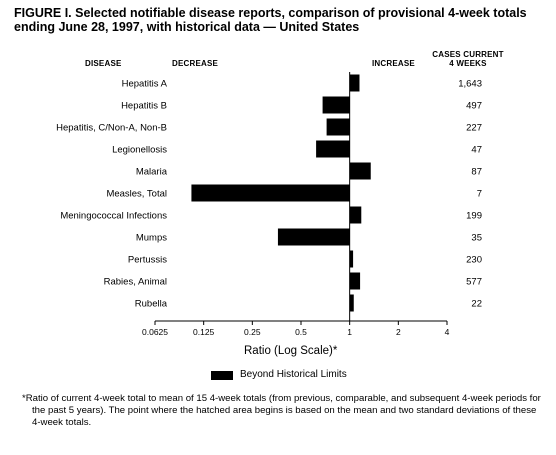 This screenshot has width=556, height=455. What do you see at coordinates (151, 304) in the screenshot?
I see `category-label: Rubella` at bounding box center [151, 304].